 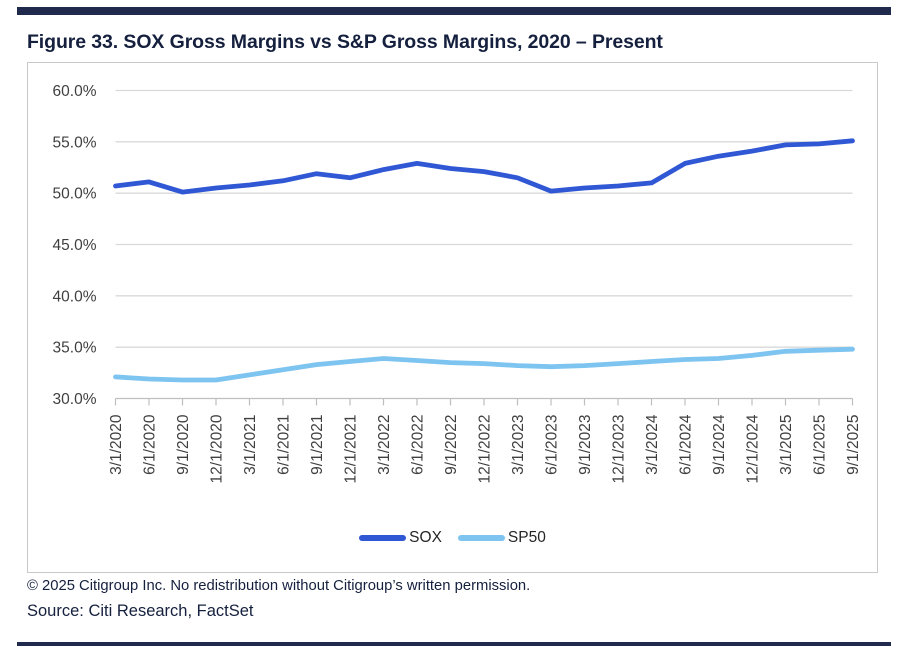 What do you see at coordinates (216, 448) in the screenshot?
I see `x-axis-label: 12/1/2020` at bounding box center [216, 448].